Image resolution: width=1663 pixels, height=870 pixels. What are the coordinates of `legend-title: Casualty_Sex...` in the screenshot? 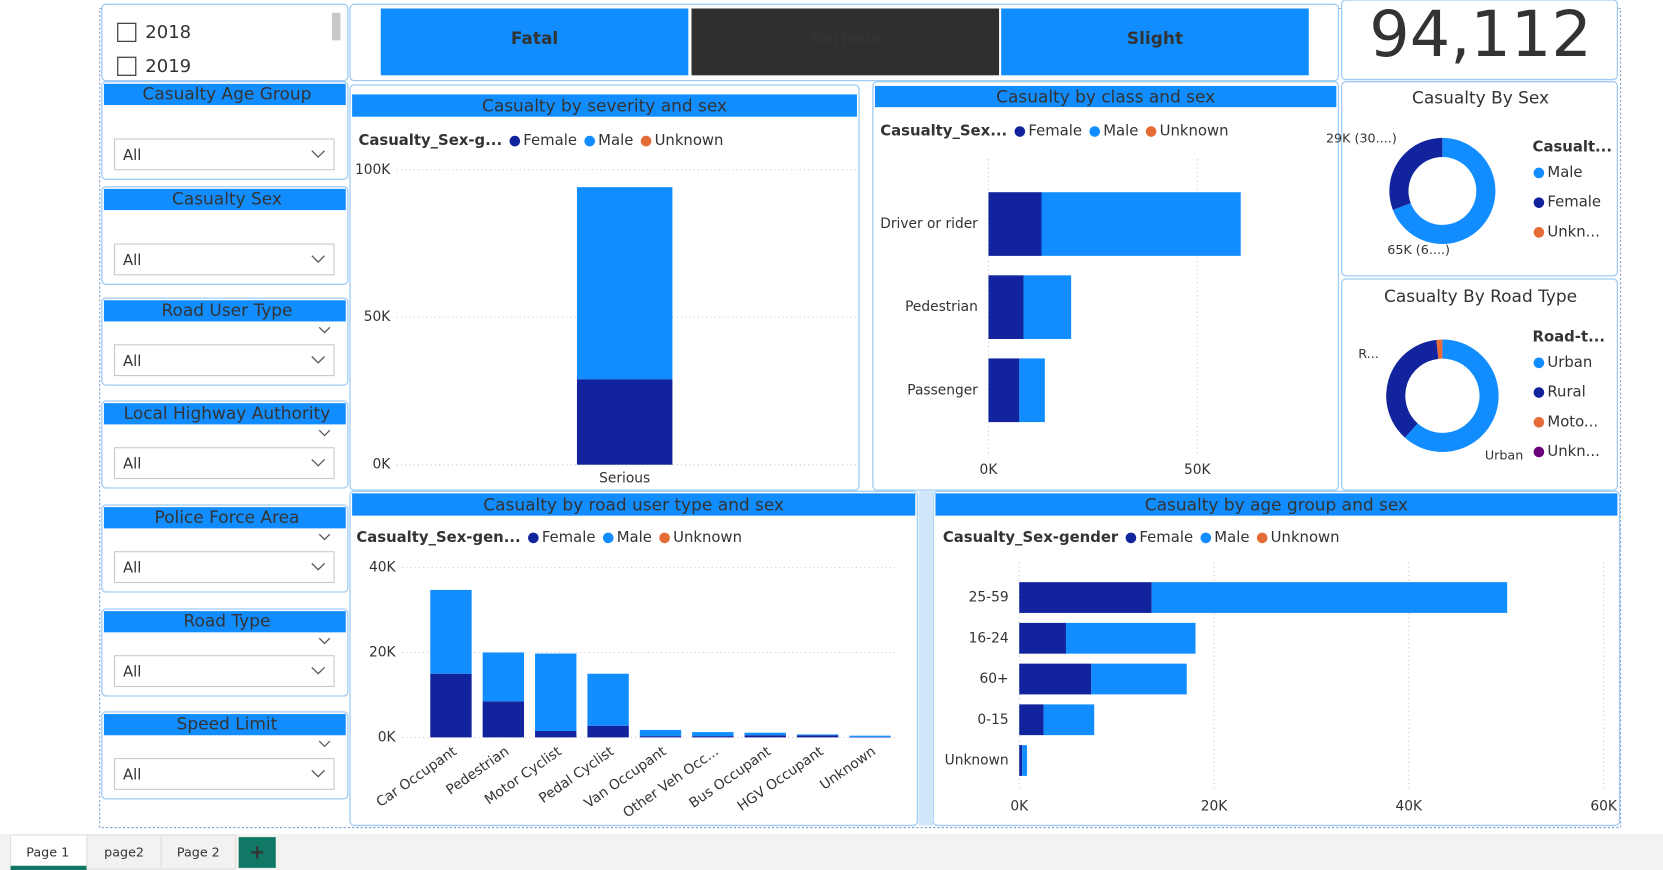 It's located at (943, 131).